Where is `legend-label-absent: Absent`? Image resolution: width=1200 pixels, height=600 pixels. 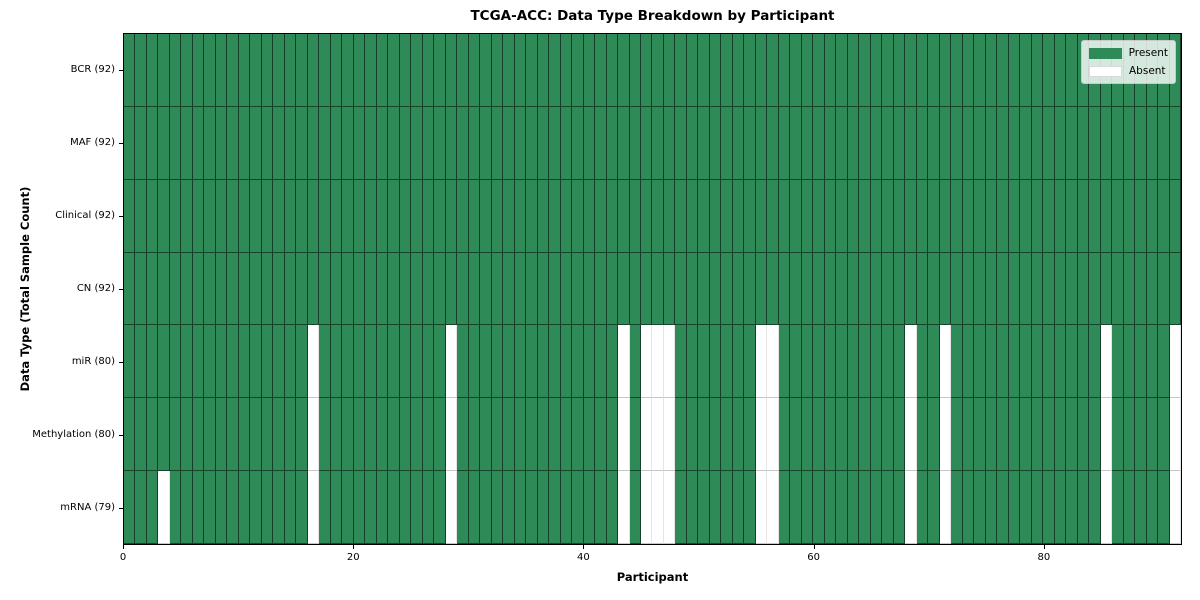
legend-label-absent: Absent is located at coordinates (1147, 71).